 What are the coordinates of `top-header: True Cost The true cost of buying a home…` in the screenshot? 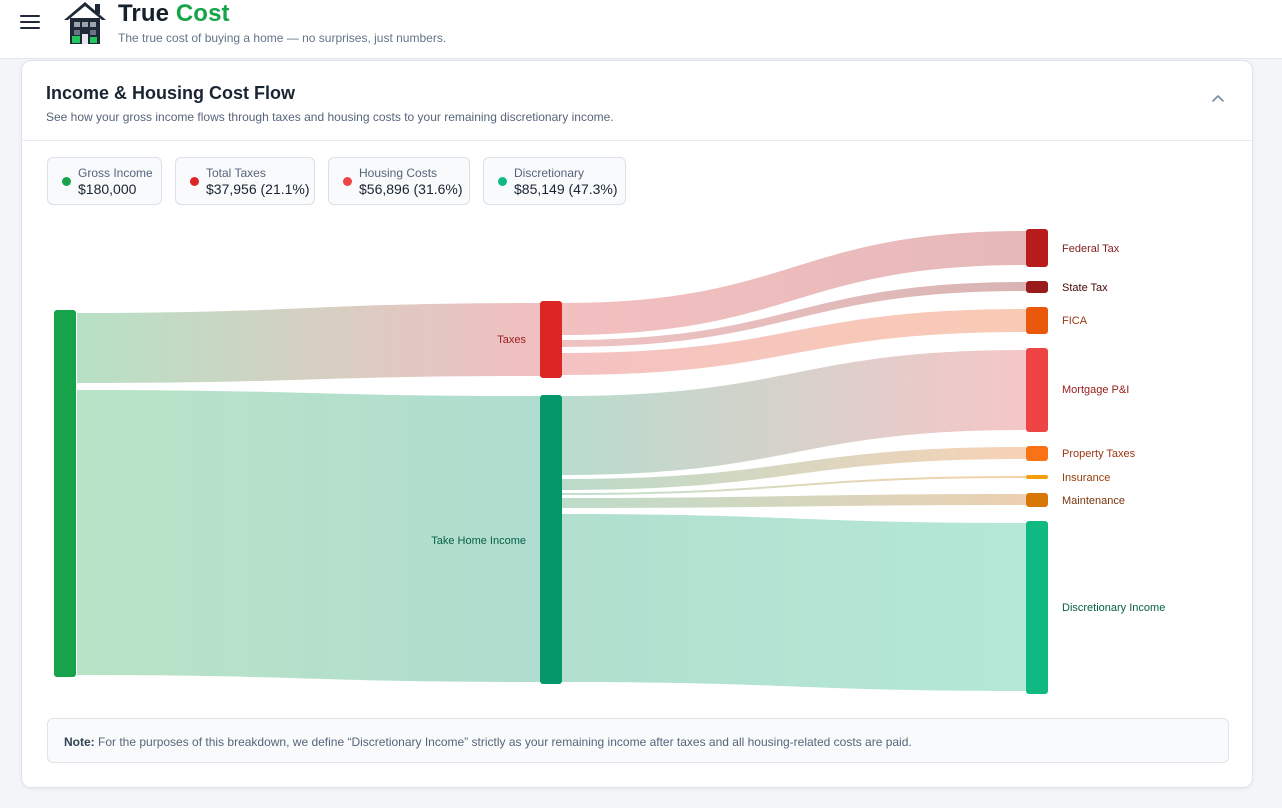 It's located at (641, 29).